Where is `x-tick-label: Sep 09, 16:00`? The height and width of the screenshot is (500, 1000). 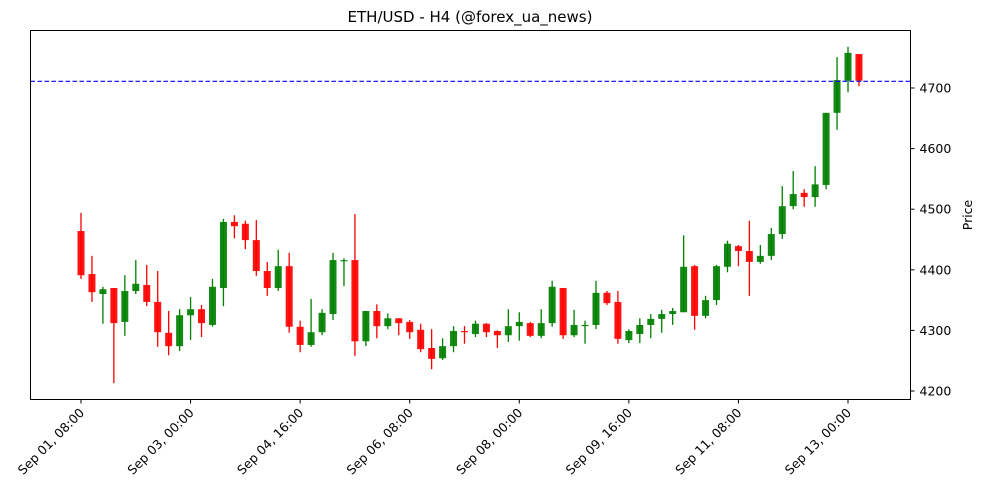 x-tick-label: Sep 09, 16:00 is located at coordinates (599, 441).